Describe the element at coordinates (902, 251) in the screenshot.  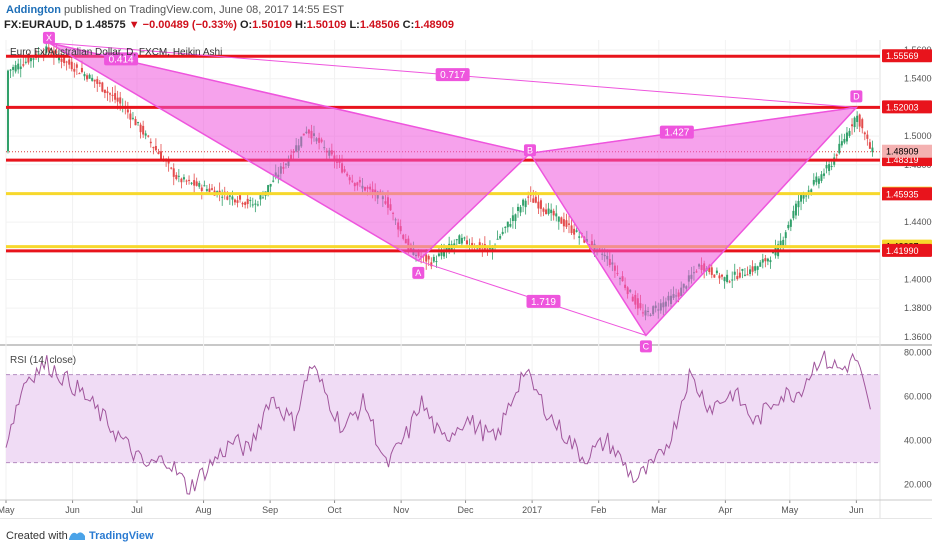
I see `price-level-label: 1.41990` at that location.